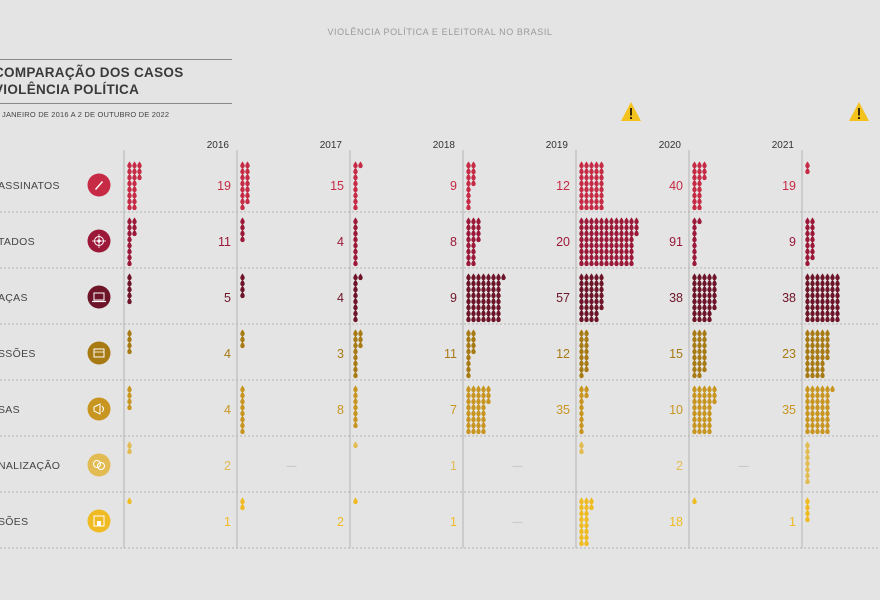  What do you see at coordinates (440, 32) in the screenshot?
I see `supertitle: VIOLÊNCIA POLÍTICA E ELEITORAL NO BRASIL` at bounding box center [440, 32].